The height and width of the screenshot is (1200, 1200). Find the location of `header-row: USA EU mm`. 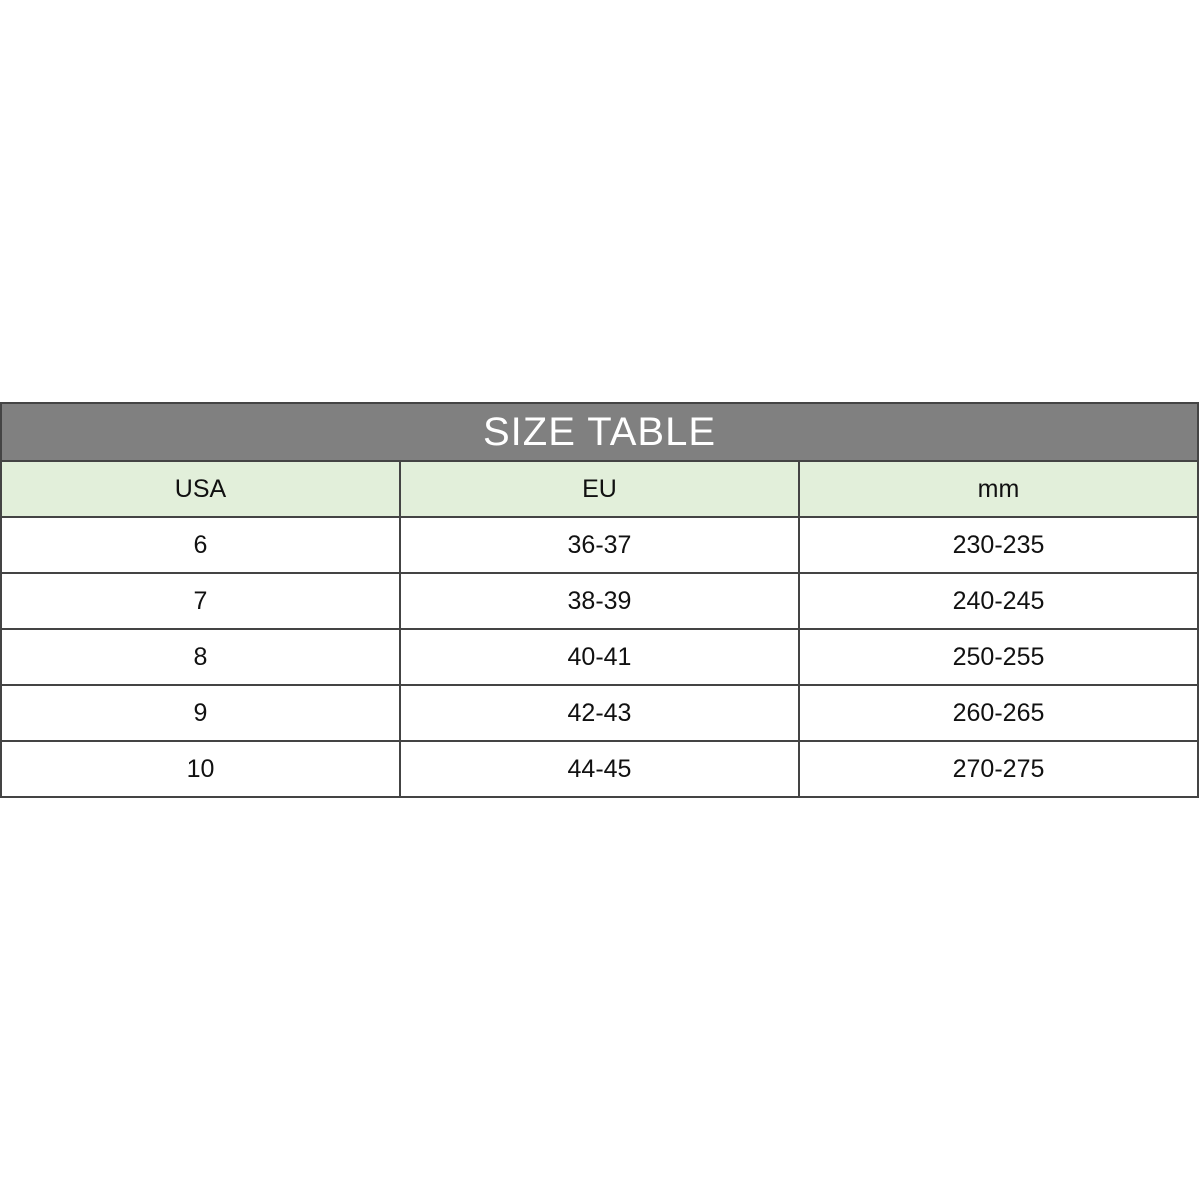

header-row: USA EU mm is located at coordinates (599, 489).